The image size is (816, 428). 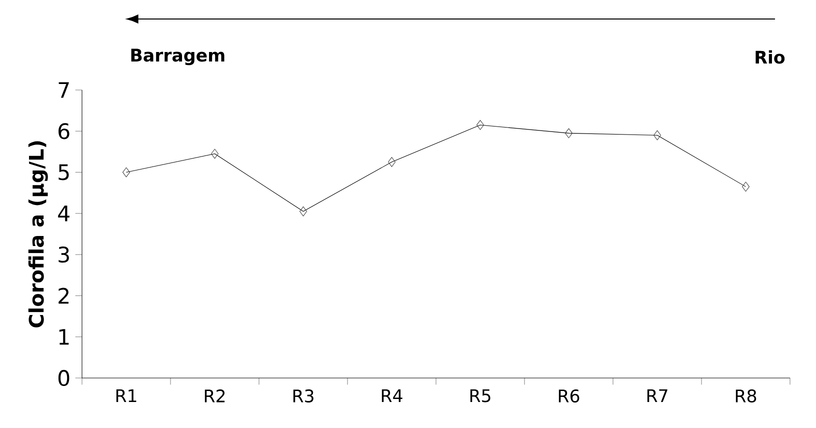 What do you see at coordinates (64, 131) in the screenshot?
I see `y-tick-label: 6` at bounding box center [64, 131].